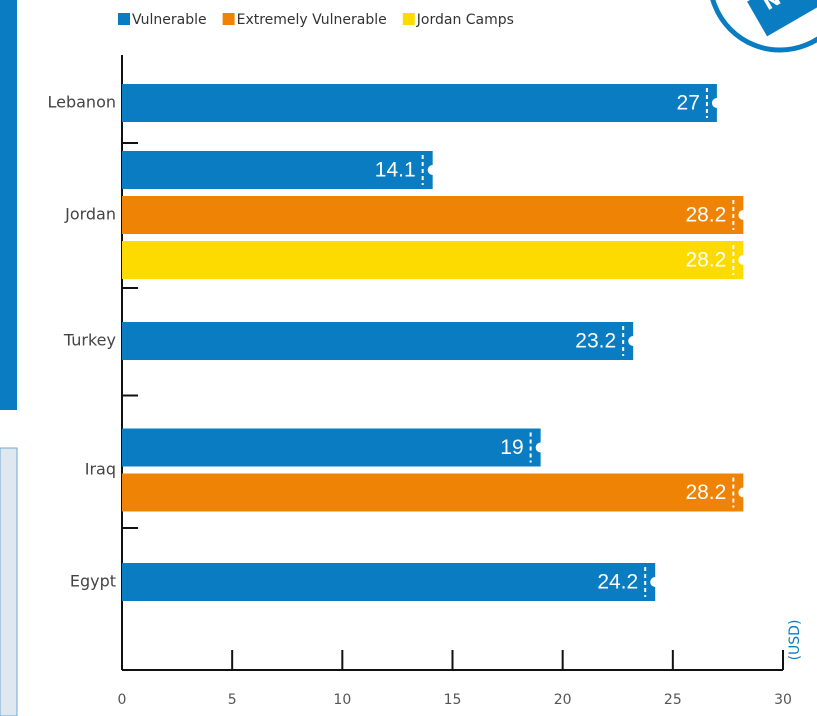  What do you see at coordinates (511, 447) in the screenshot?
I see `value-label: 19` at bounding box center [511, 447].